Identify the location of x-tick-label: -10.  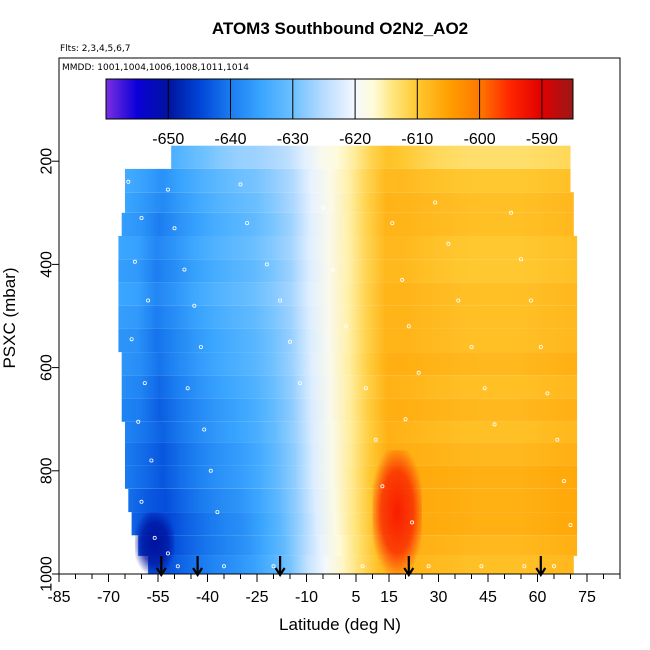
(306, 597).